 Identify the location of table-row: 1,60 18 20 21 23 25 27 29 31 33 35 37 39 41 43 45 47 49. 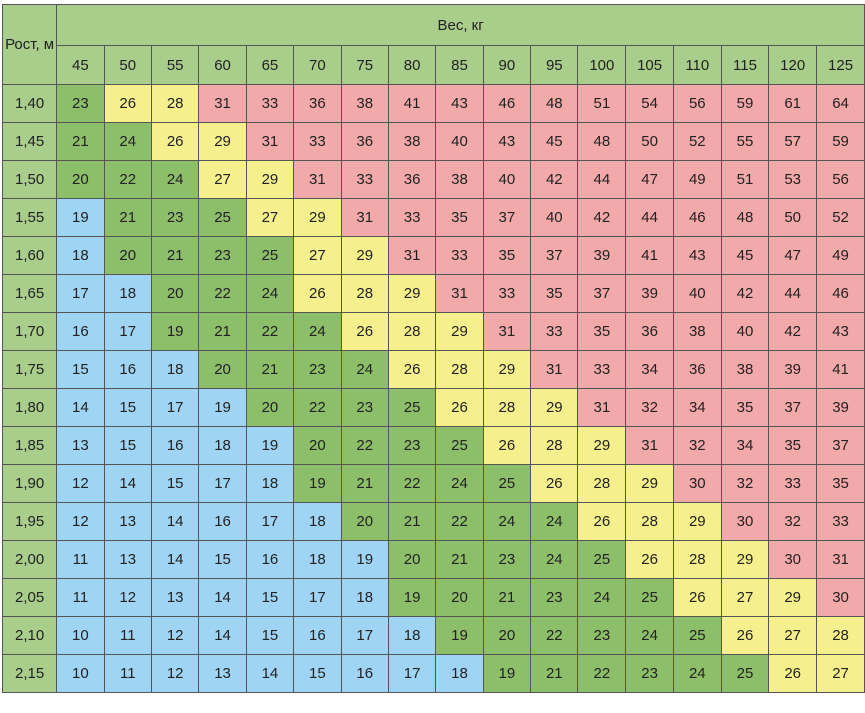
(433, 255).